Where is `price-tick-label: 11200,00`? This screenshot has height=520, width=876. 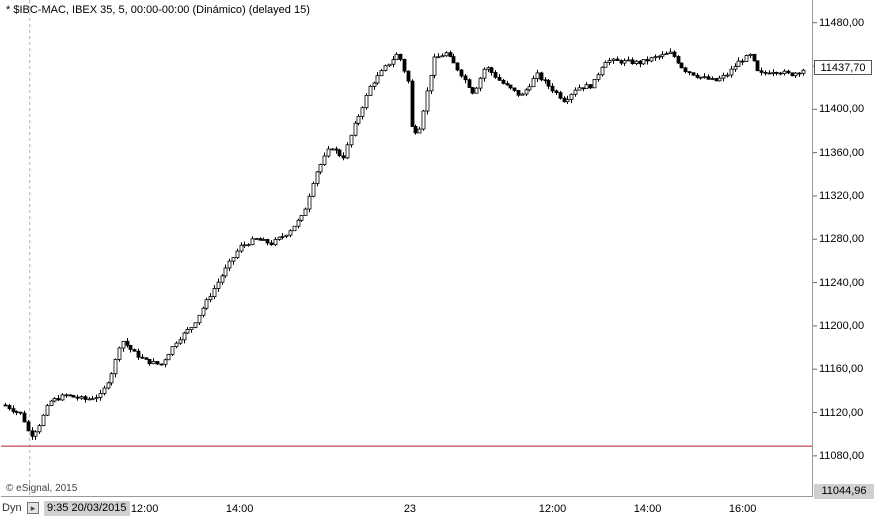 price-tick-label: 11200,00 is located at coordinates (842, 325).